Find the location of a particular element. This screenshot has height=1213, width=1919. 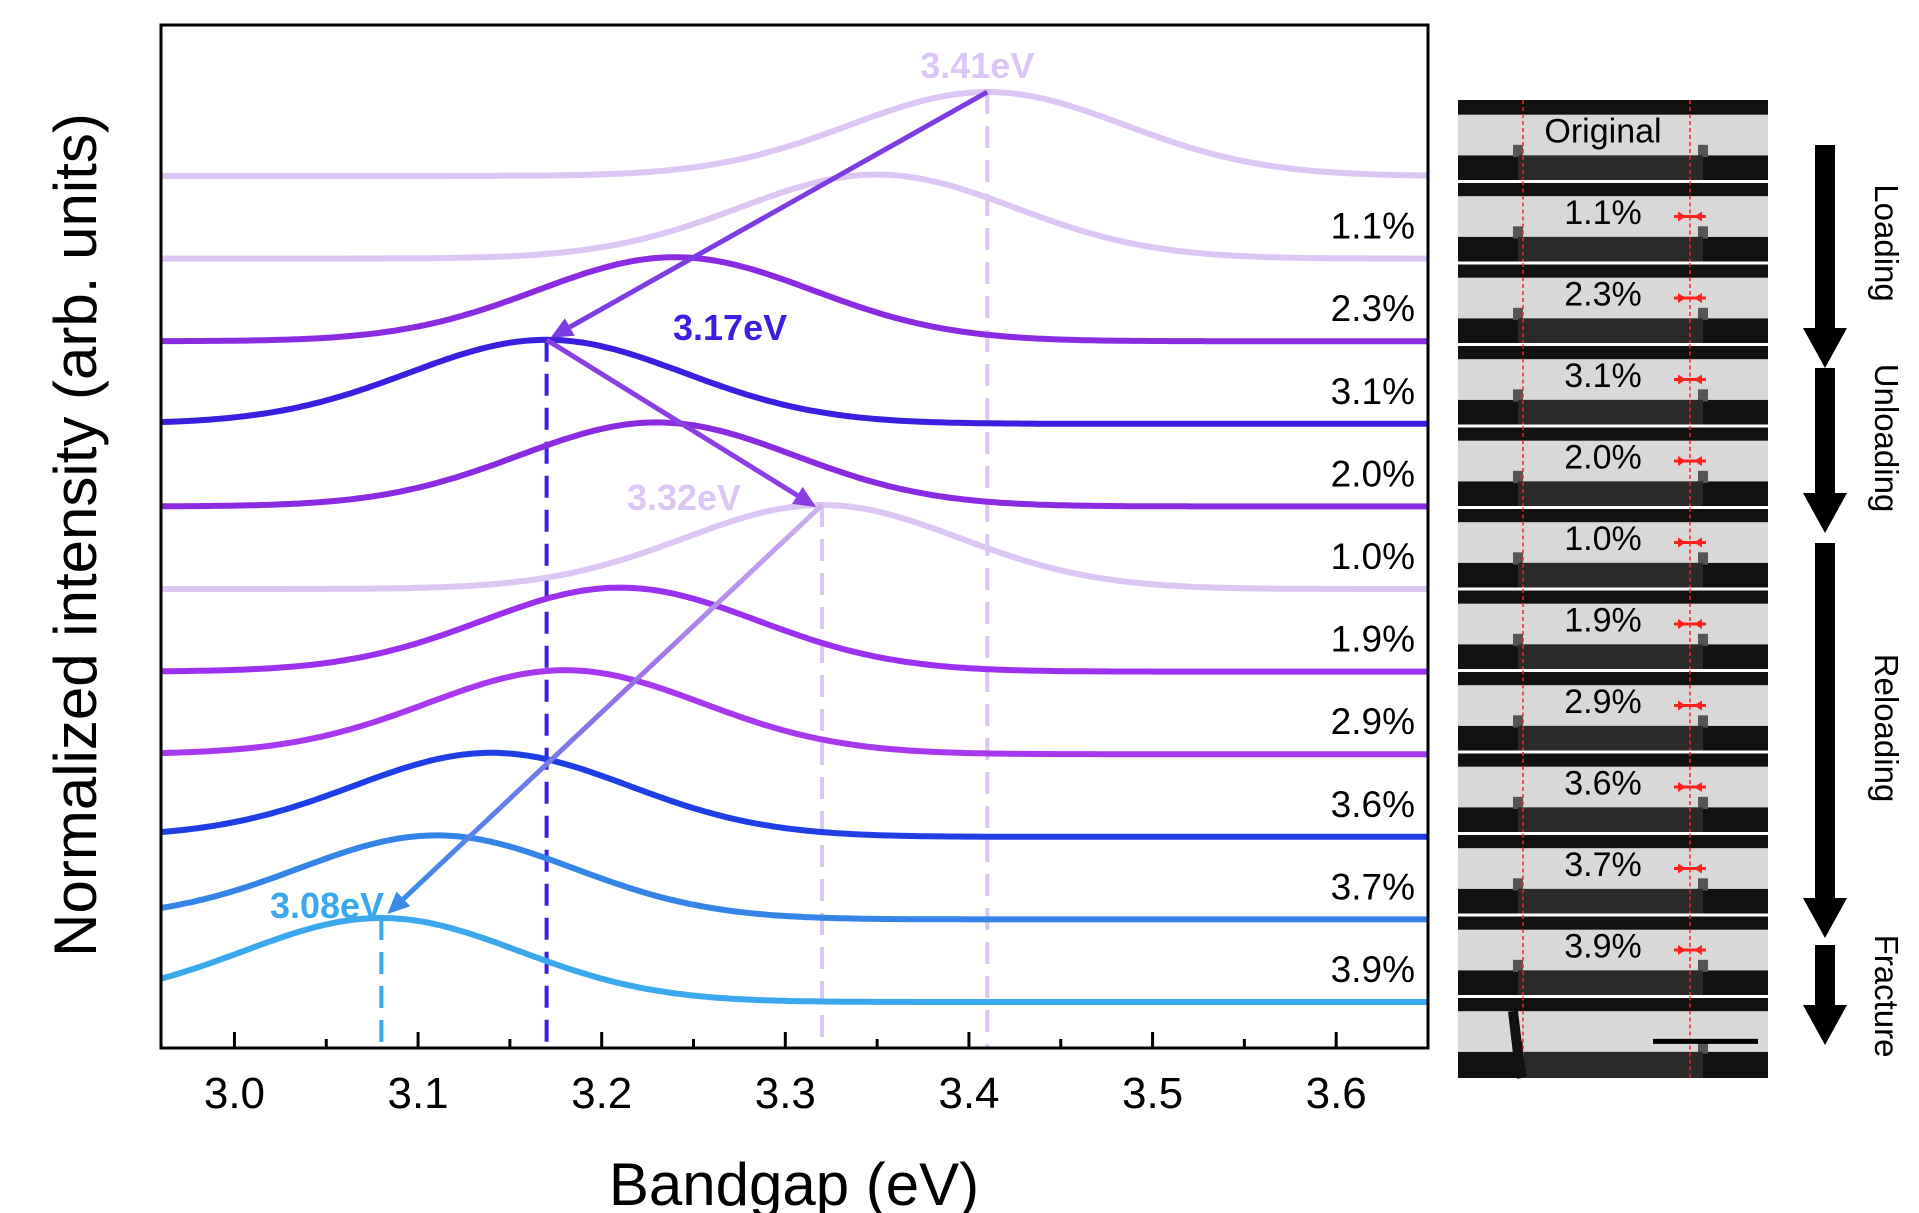

micrograph-label: 1.1% is located at coordinates (1603, 213).